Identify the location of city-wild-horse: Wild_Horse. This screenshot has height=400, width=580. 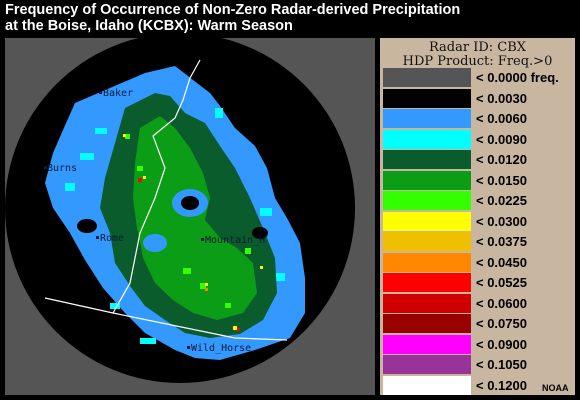
(221, 348).